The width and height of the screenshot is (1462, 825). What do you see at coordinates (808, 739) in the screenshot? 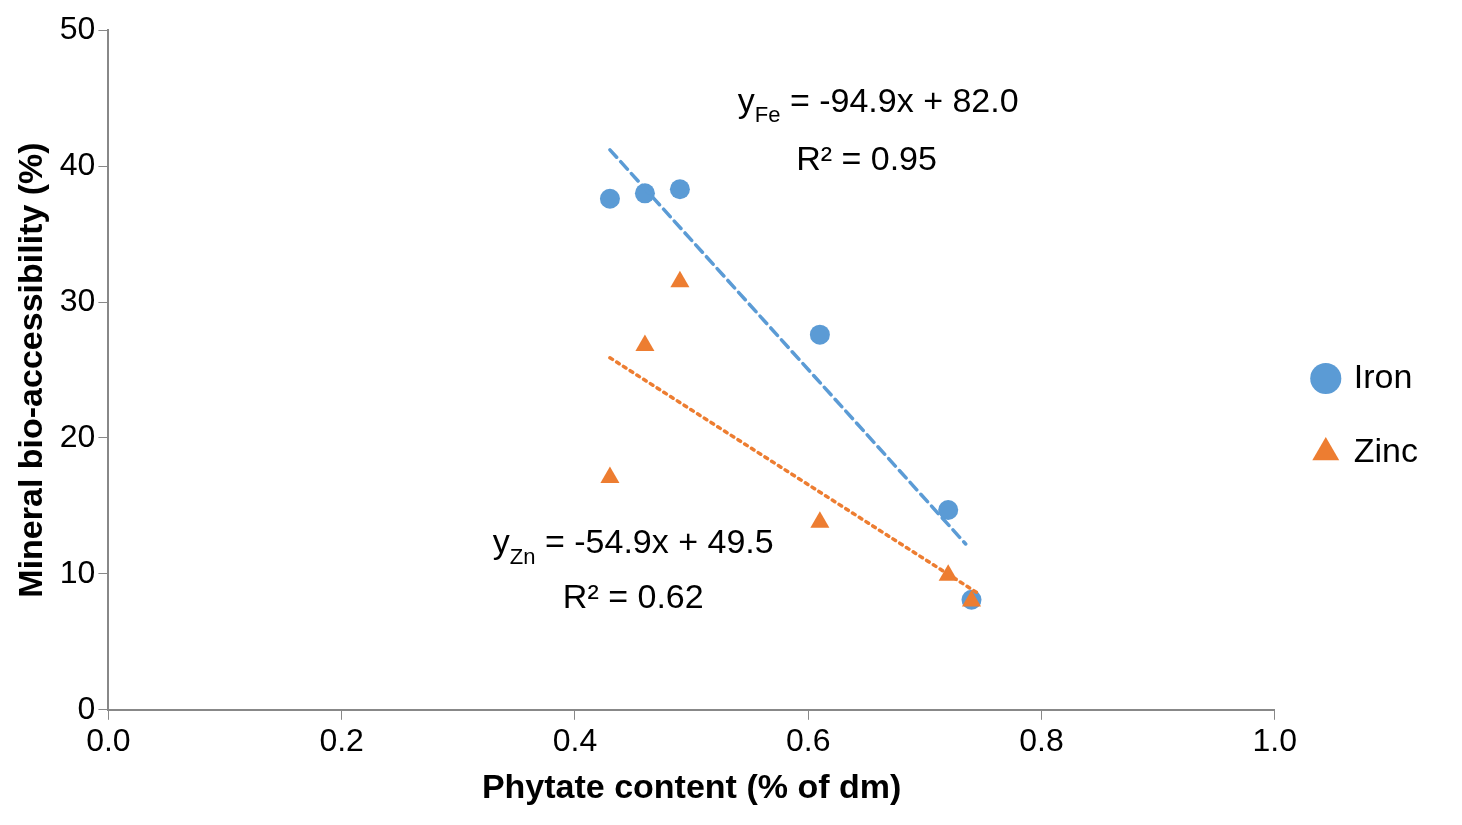
I see `x-tick-label: 0.6` at bounding box center [808, 739].